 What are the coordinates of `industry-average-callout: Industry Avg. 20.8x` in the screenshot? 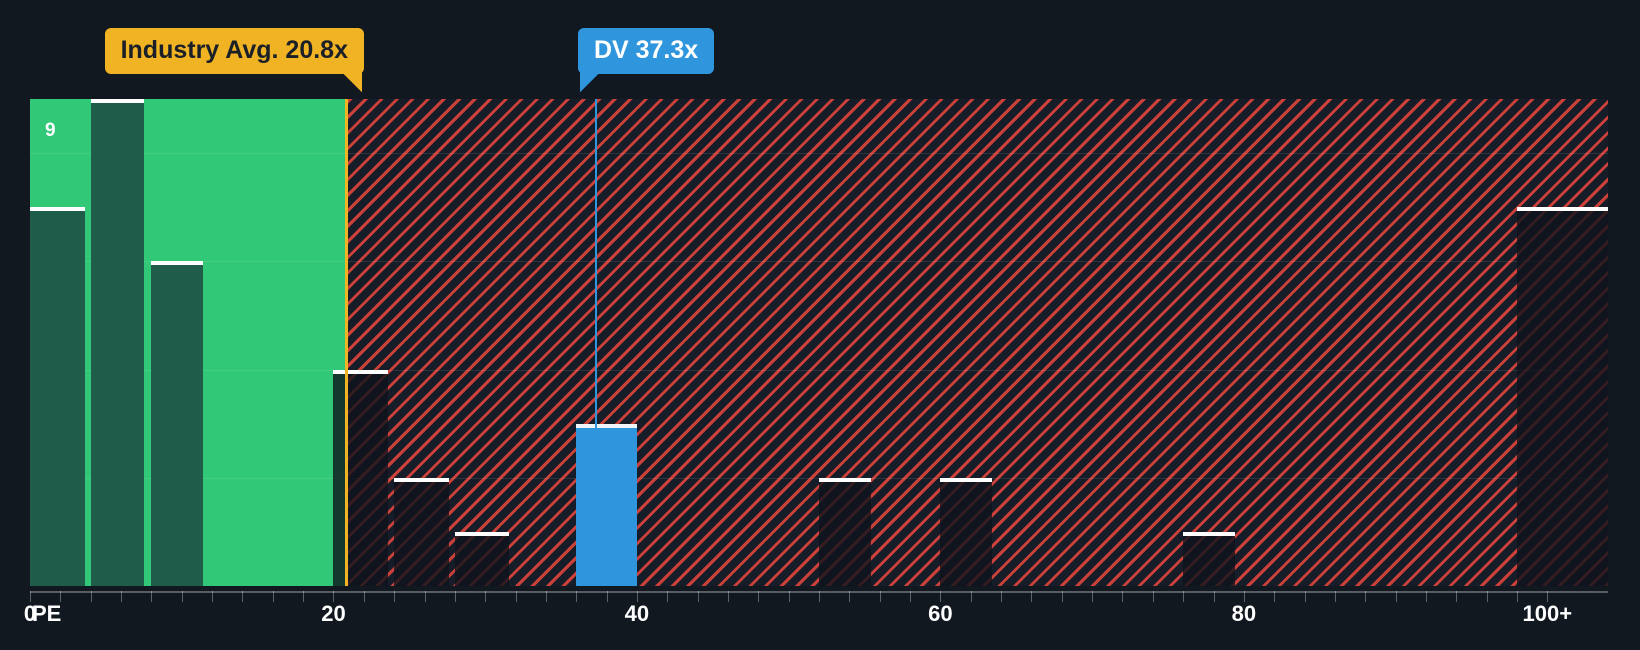 It's located at (234, 60).